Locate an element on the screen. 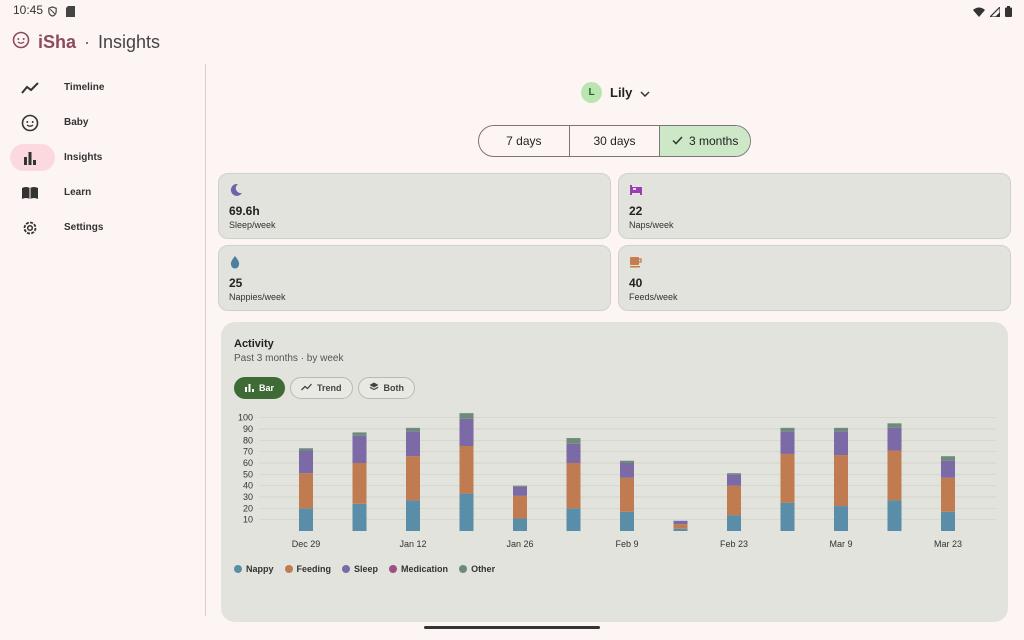 The height and width of the screenshot is (640, 1024). stat-caption: Feeds/week is located at coordinates (653, 297).